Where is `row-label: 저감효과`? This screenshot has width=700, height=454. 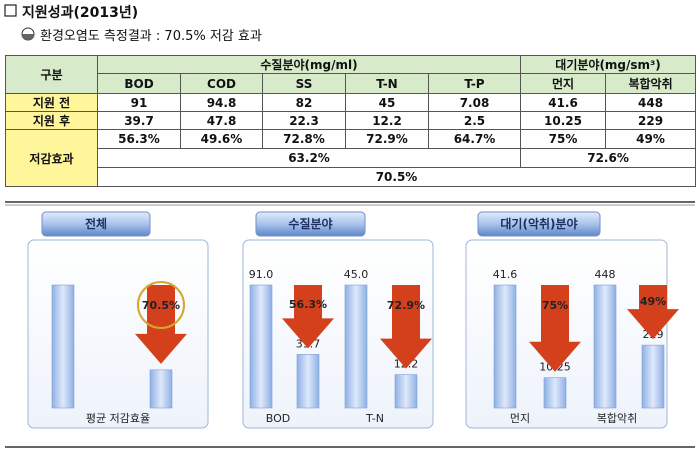 row-label: 저감효과 is located at coordinates (51, 158).